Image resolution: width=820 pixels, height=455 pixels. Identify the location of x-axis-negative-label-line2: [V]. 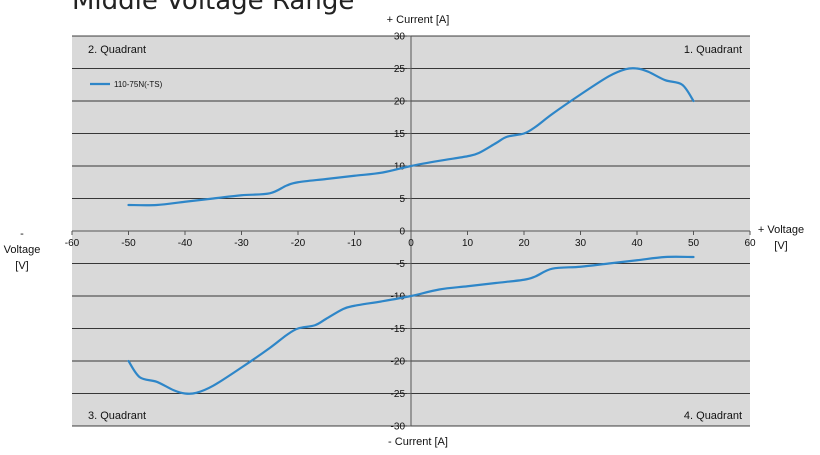
(22, 266).